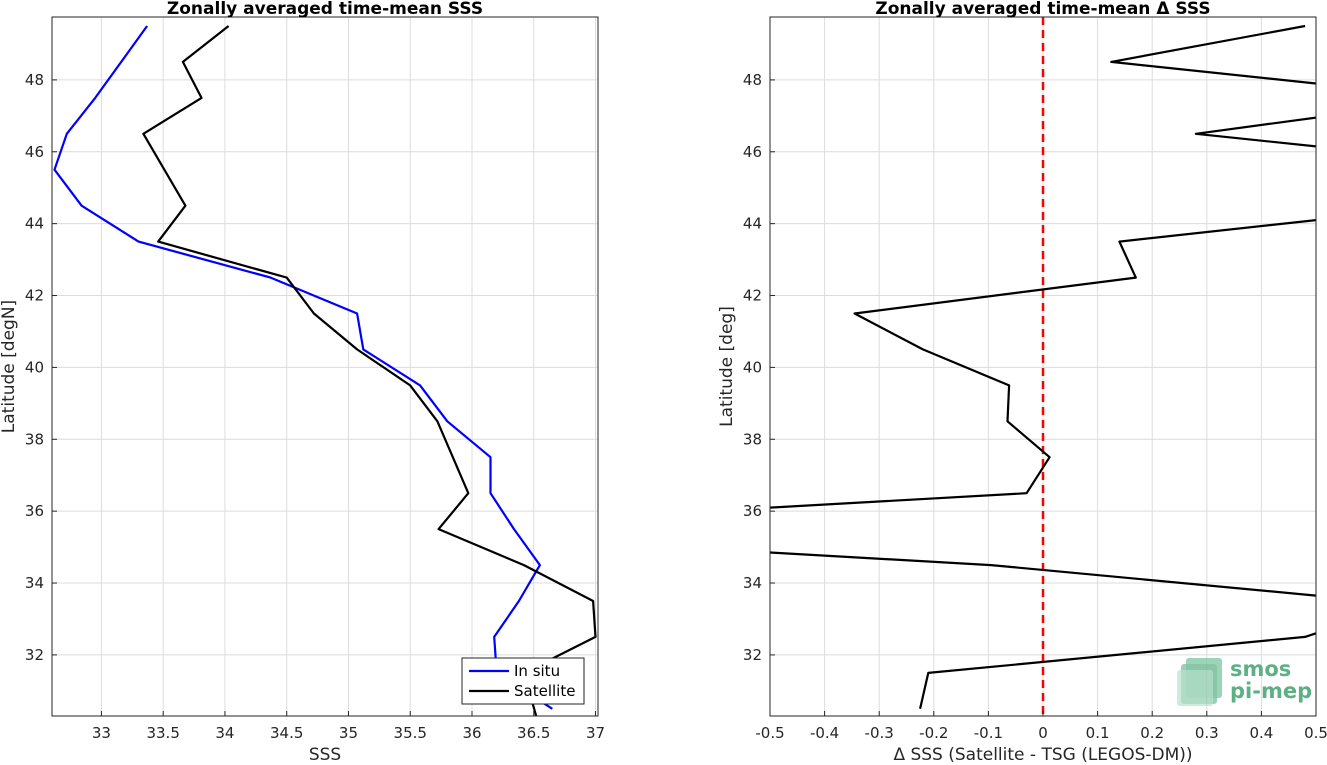 Image resolution: width=1327 pixels, height=765 pixels. I want to click on left-x-tick-label: 34, so click(224, 733).